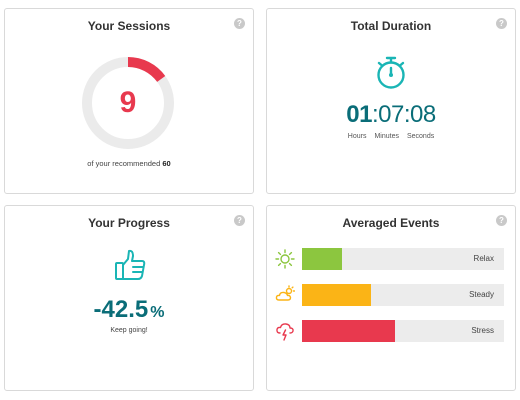  I want to click on progress-number: -42.5, so click(121, 309).